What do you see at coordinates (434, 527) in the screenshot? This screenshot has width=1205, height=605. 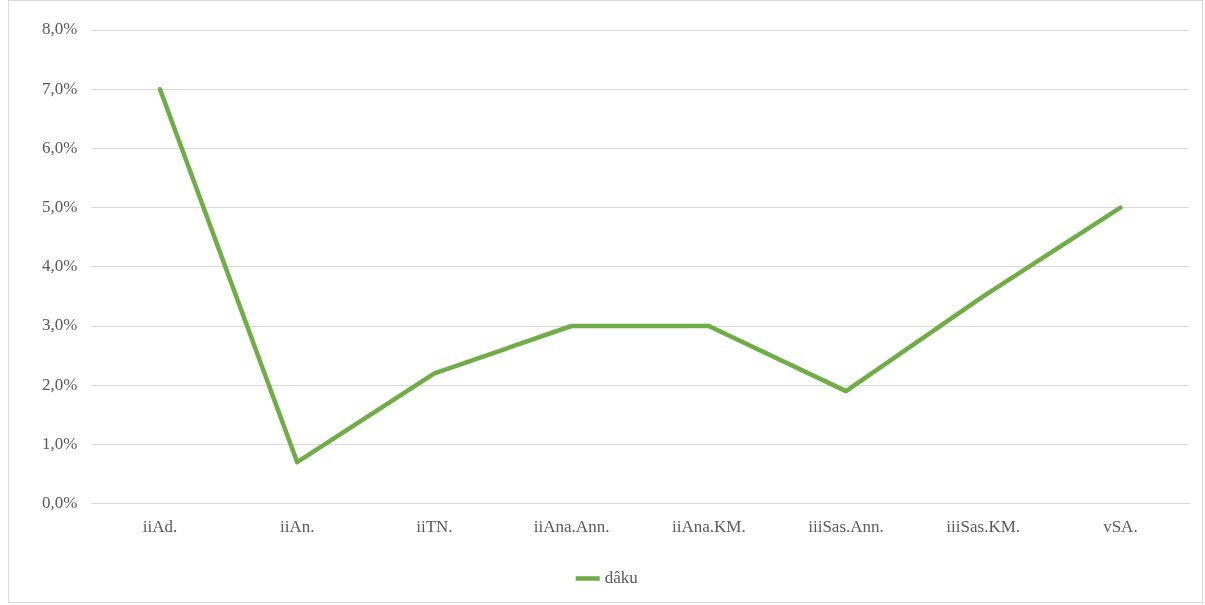 I see `x-tick-label: iiTN.` at bounding box center [434, 527].